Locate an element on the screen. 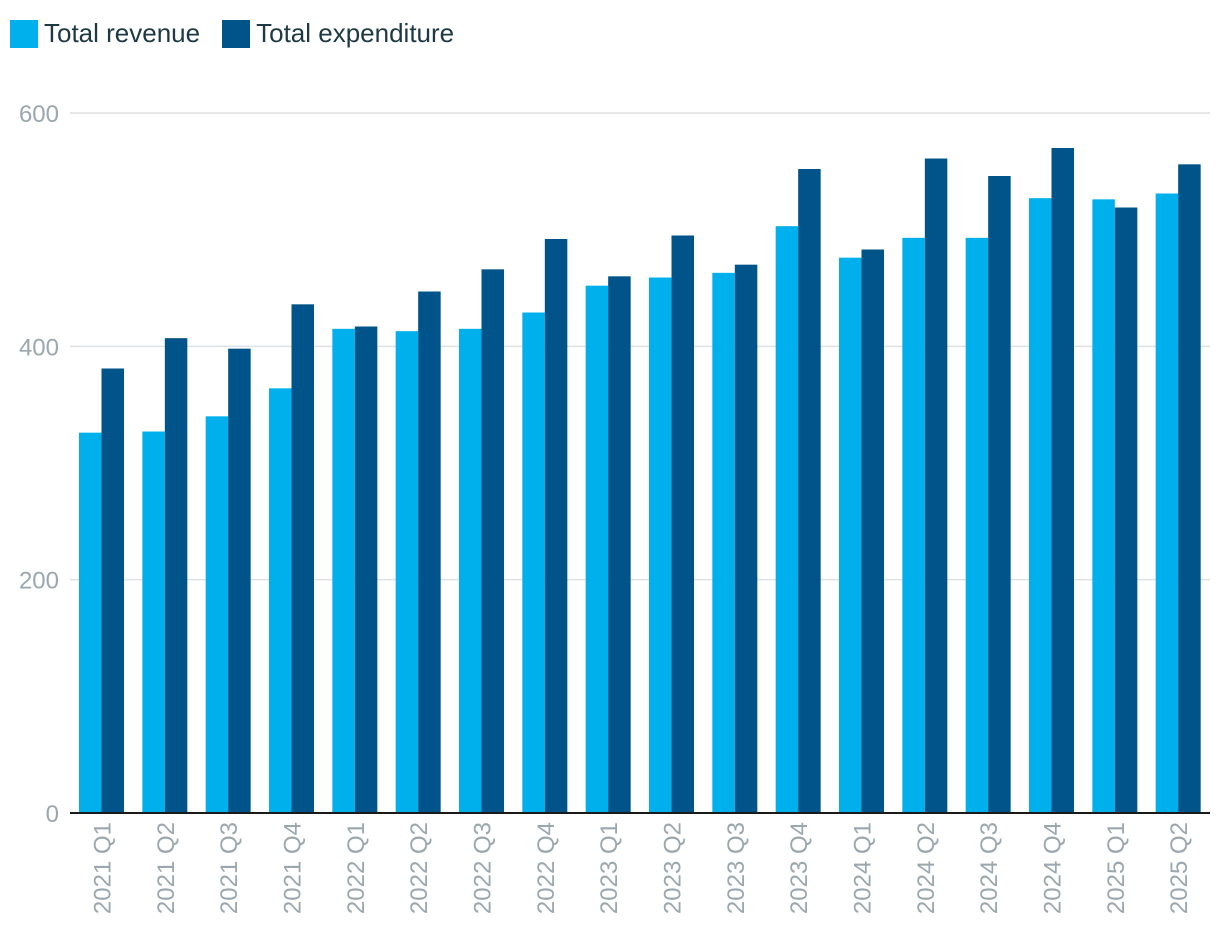 The image size is (1220, 948). bar-revenue-2022-q1 is located at coordinates (343, 570).